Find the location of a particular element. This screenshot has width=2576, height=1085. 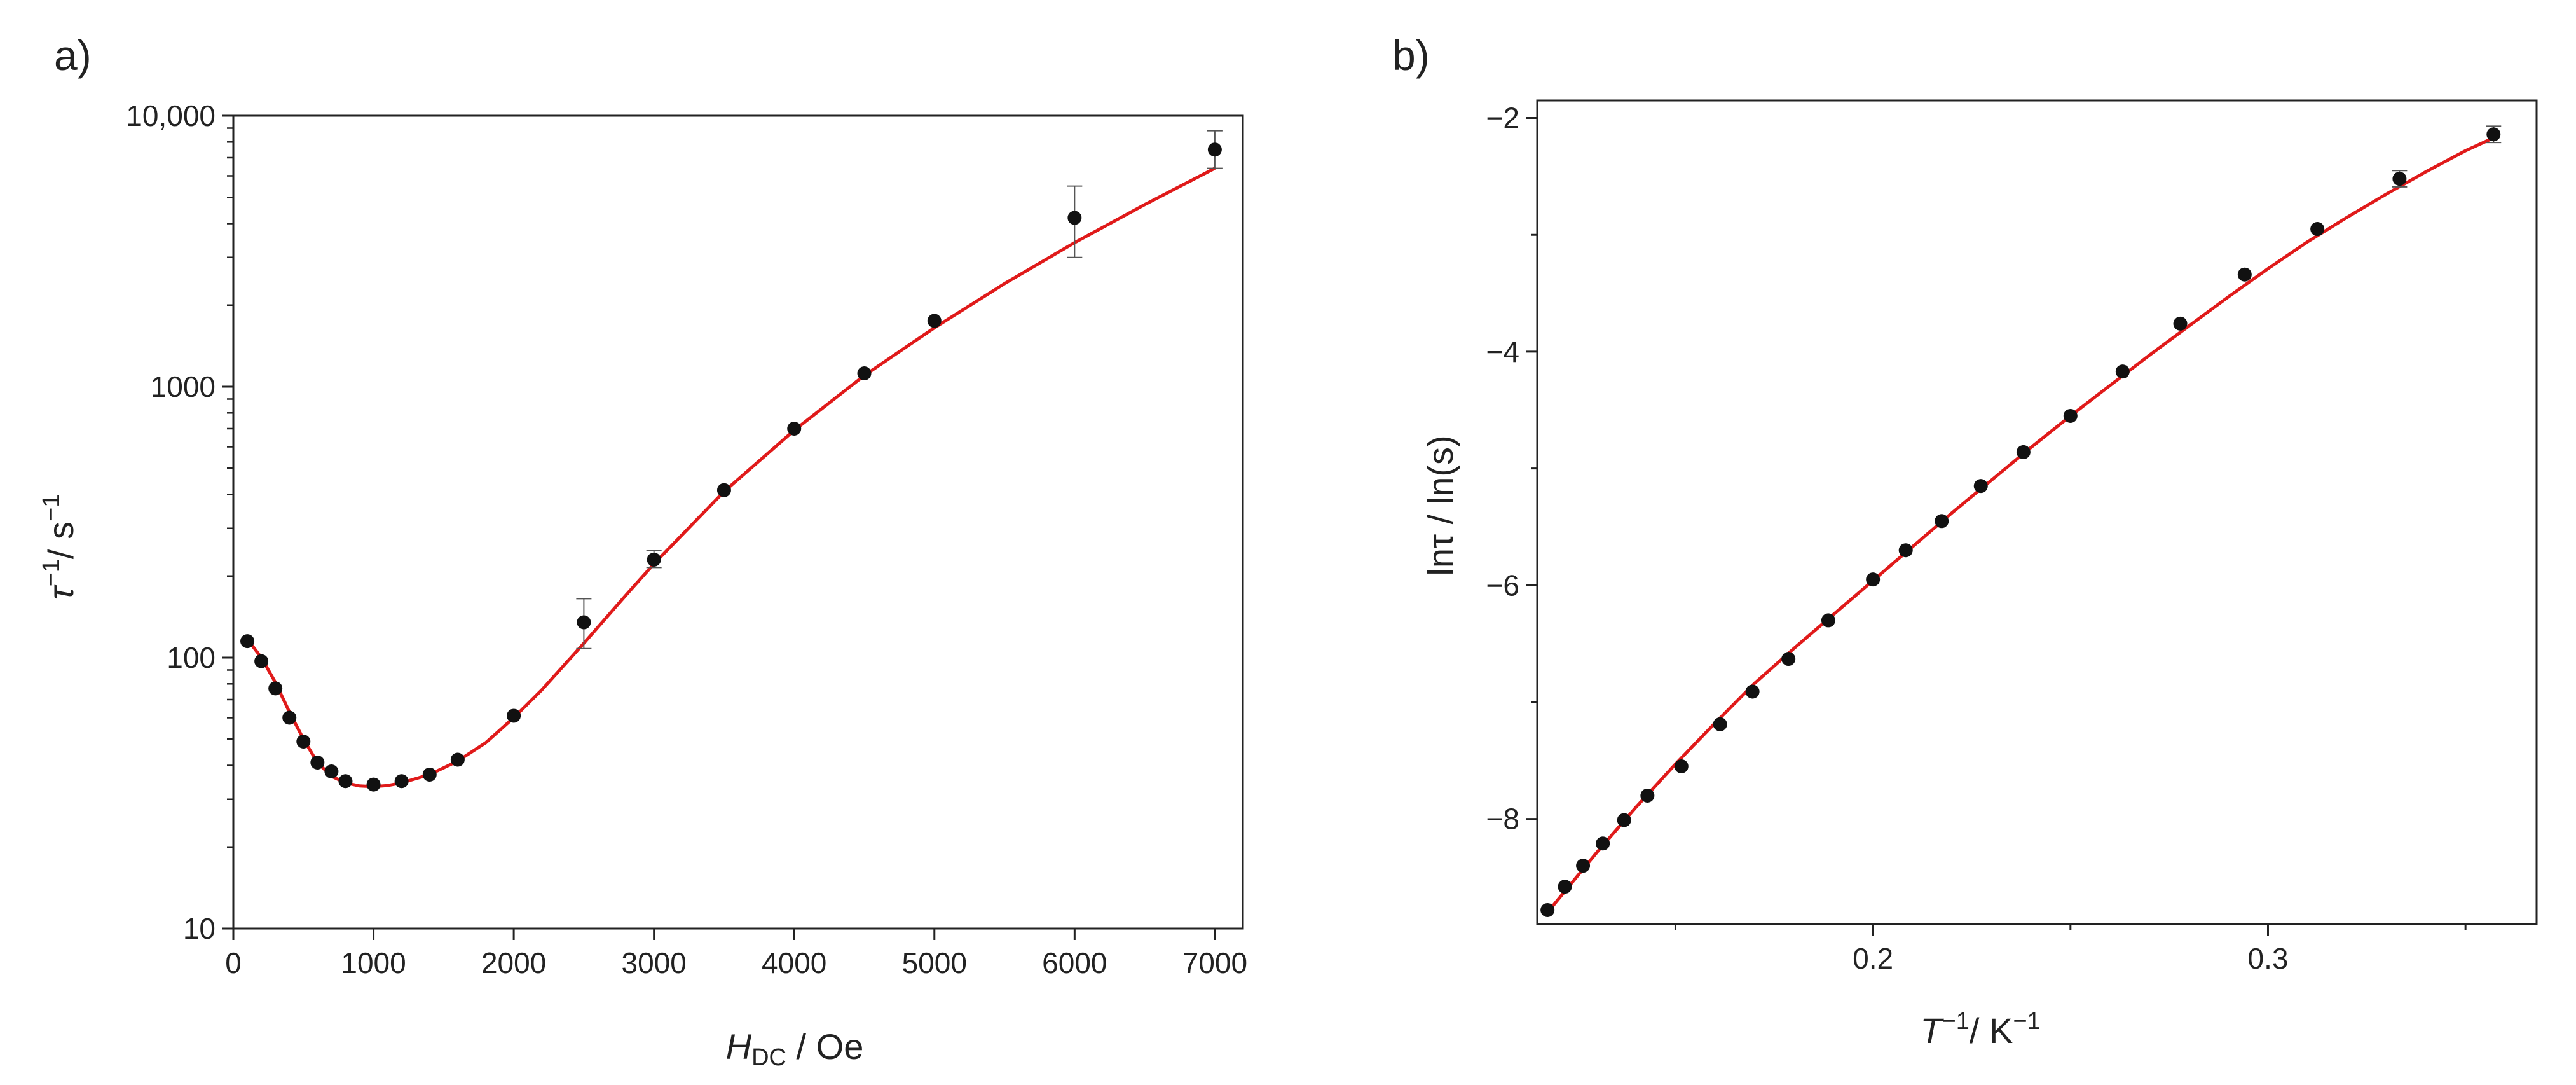

panel-b-label: b) is located at coordinates (1411, 55).